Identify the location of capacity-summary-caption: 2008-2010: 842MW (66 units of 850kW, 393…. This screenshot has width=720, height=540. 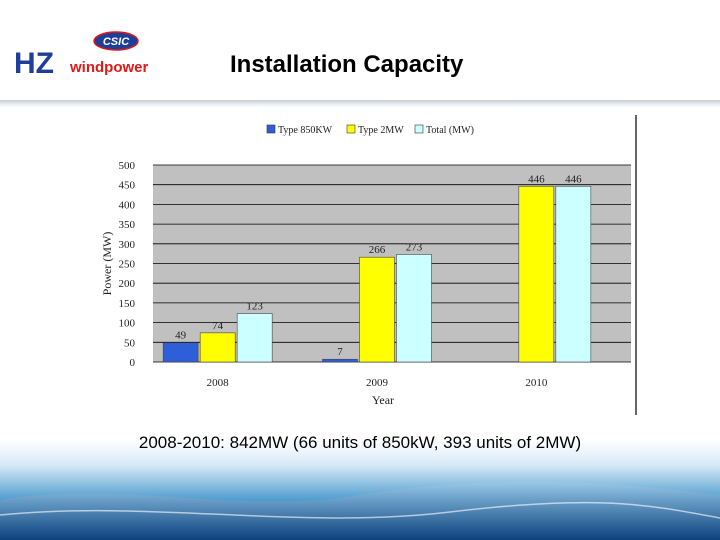
(360, 442).